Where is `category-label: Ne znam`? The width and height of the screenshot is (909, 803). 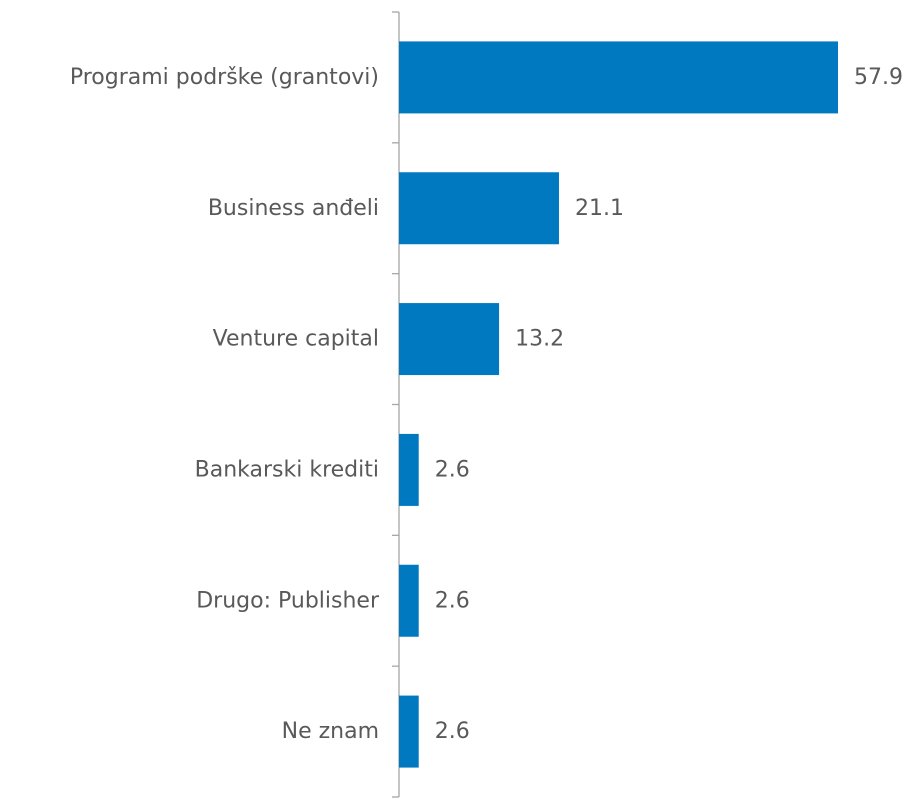
category-label: Ne znam is located at coordinates (330, 731).